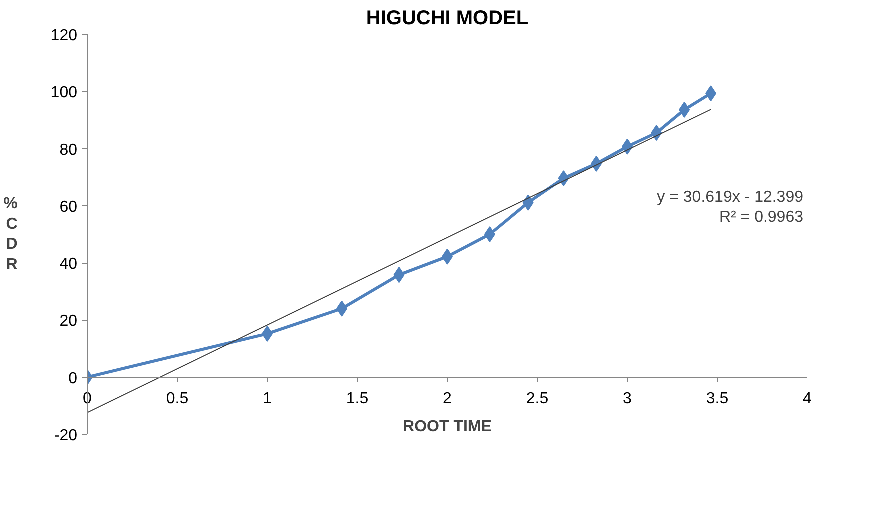 This screenshot has height=531, width=891. I want to click on y-tick-label: 20, so click(69, 321).